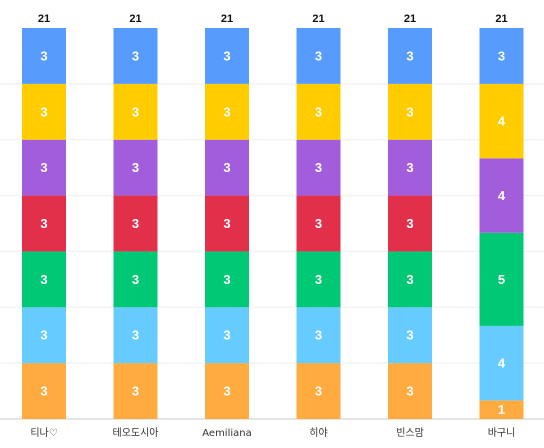  Describe the element at coordinates (318, 433) in the screenshot. I see `category-label: 히야` at that location.